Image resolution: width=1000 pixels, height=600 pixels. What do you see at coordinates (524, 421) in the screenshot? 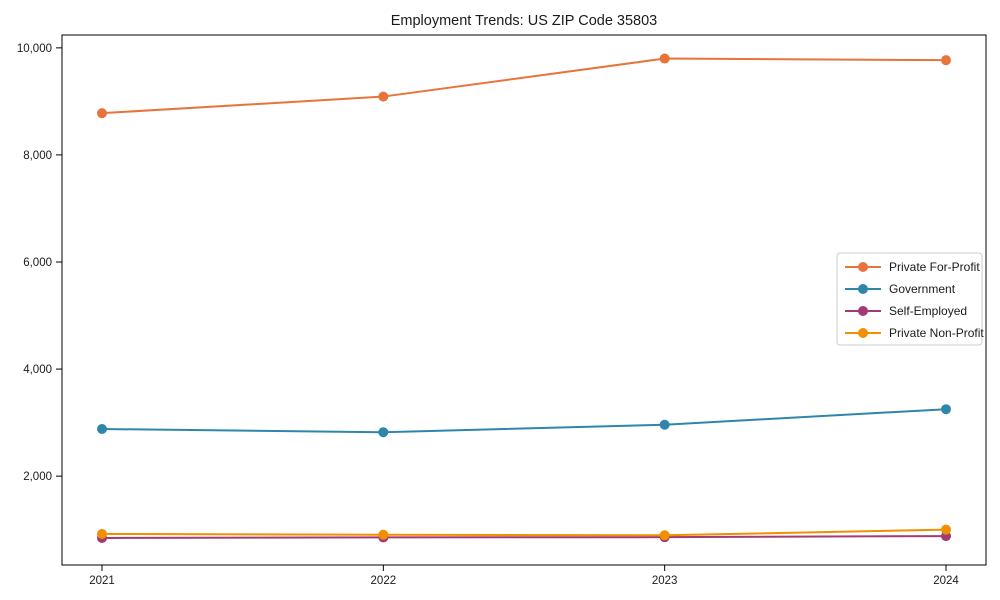
I see `series-line-government` at bounding box center [524, 421].